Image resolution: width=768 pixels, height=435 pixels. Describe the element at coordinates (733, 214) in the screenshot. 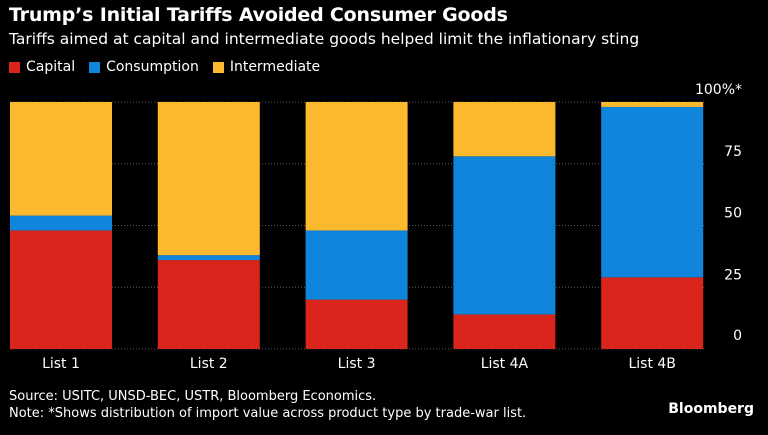

I see `y-tick-label: 50` at that location.